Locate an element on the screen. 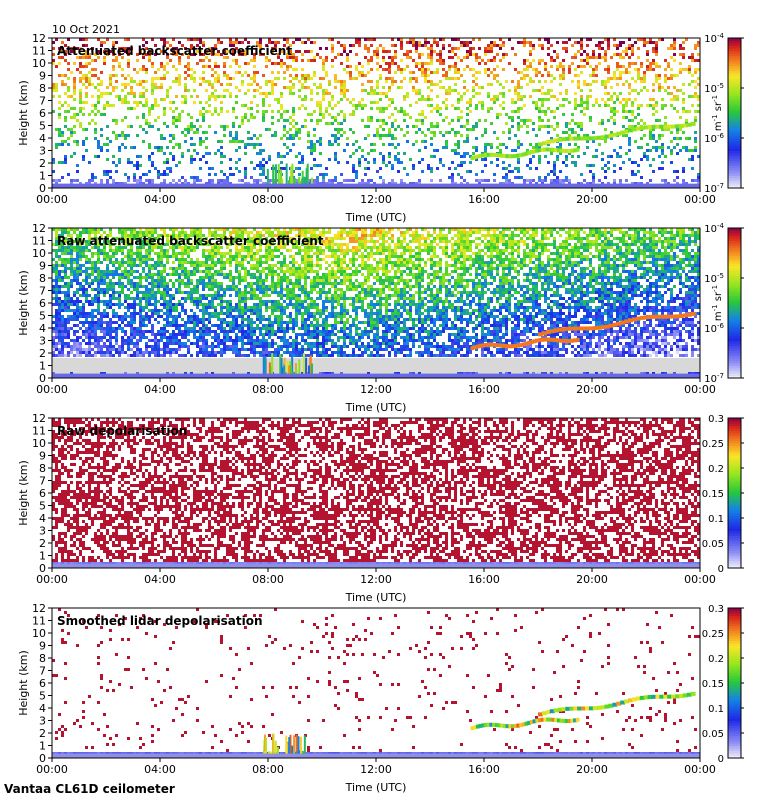  y-tick-label: 6 is located at coordinates (42, 113).